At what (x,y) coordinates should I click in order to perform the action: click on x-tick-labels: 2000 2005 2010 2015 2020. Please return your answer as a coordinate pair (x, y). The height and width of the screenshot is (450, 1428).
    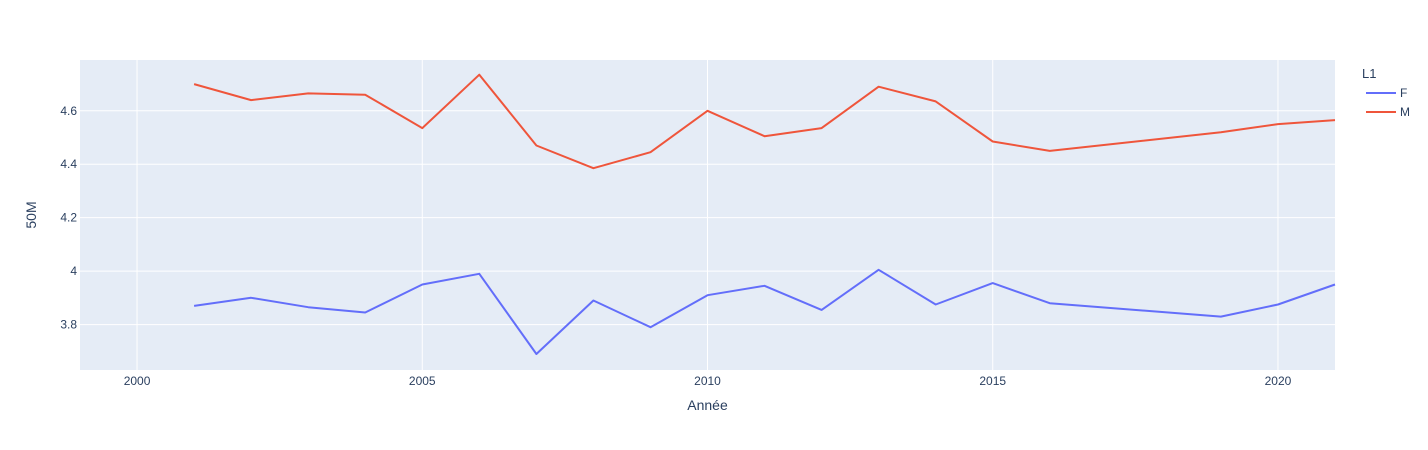
    Looking at the image, I should click on (708, 381).